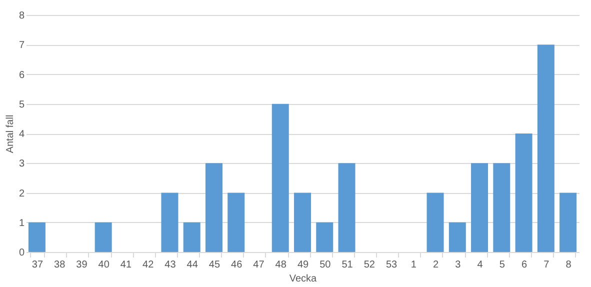  Describe the element at coordinates (214, 265) in the screenshot. I see `x-tick-label: 45` at that location.